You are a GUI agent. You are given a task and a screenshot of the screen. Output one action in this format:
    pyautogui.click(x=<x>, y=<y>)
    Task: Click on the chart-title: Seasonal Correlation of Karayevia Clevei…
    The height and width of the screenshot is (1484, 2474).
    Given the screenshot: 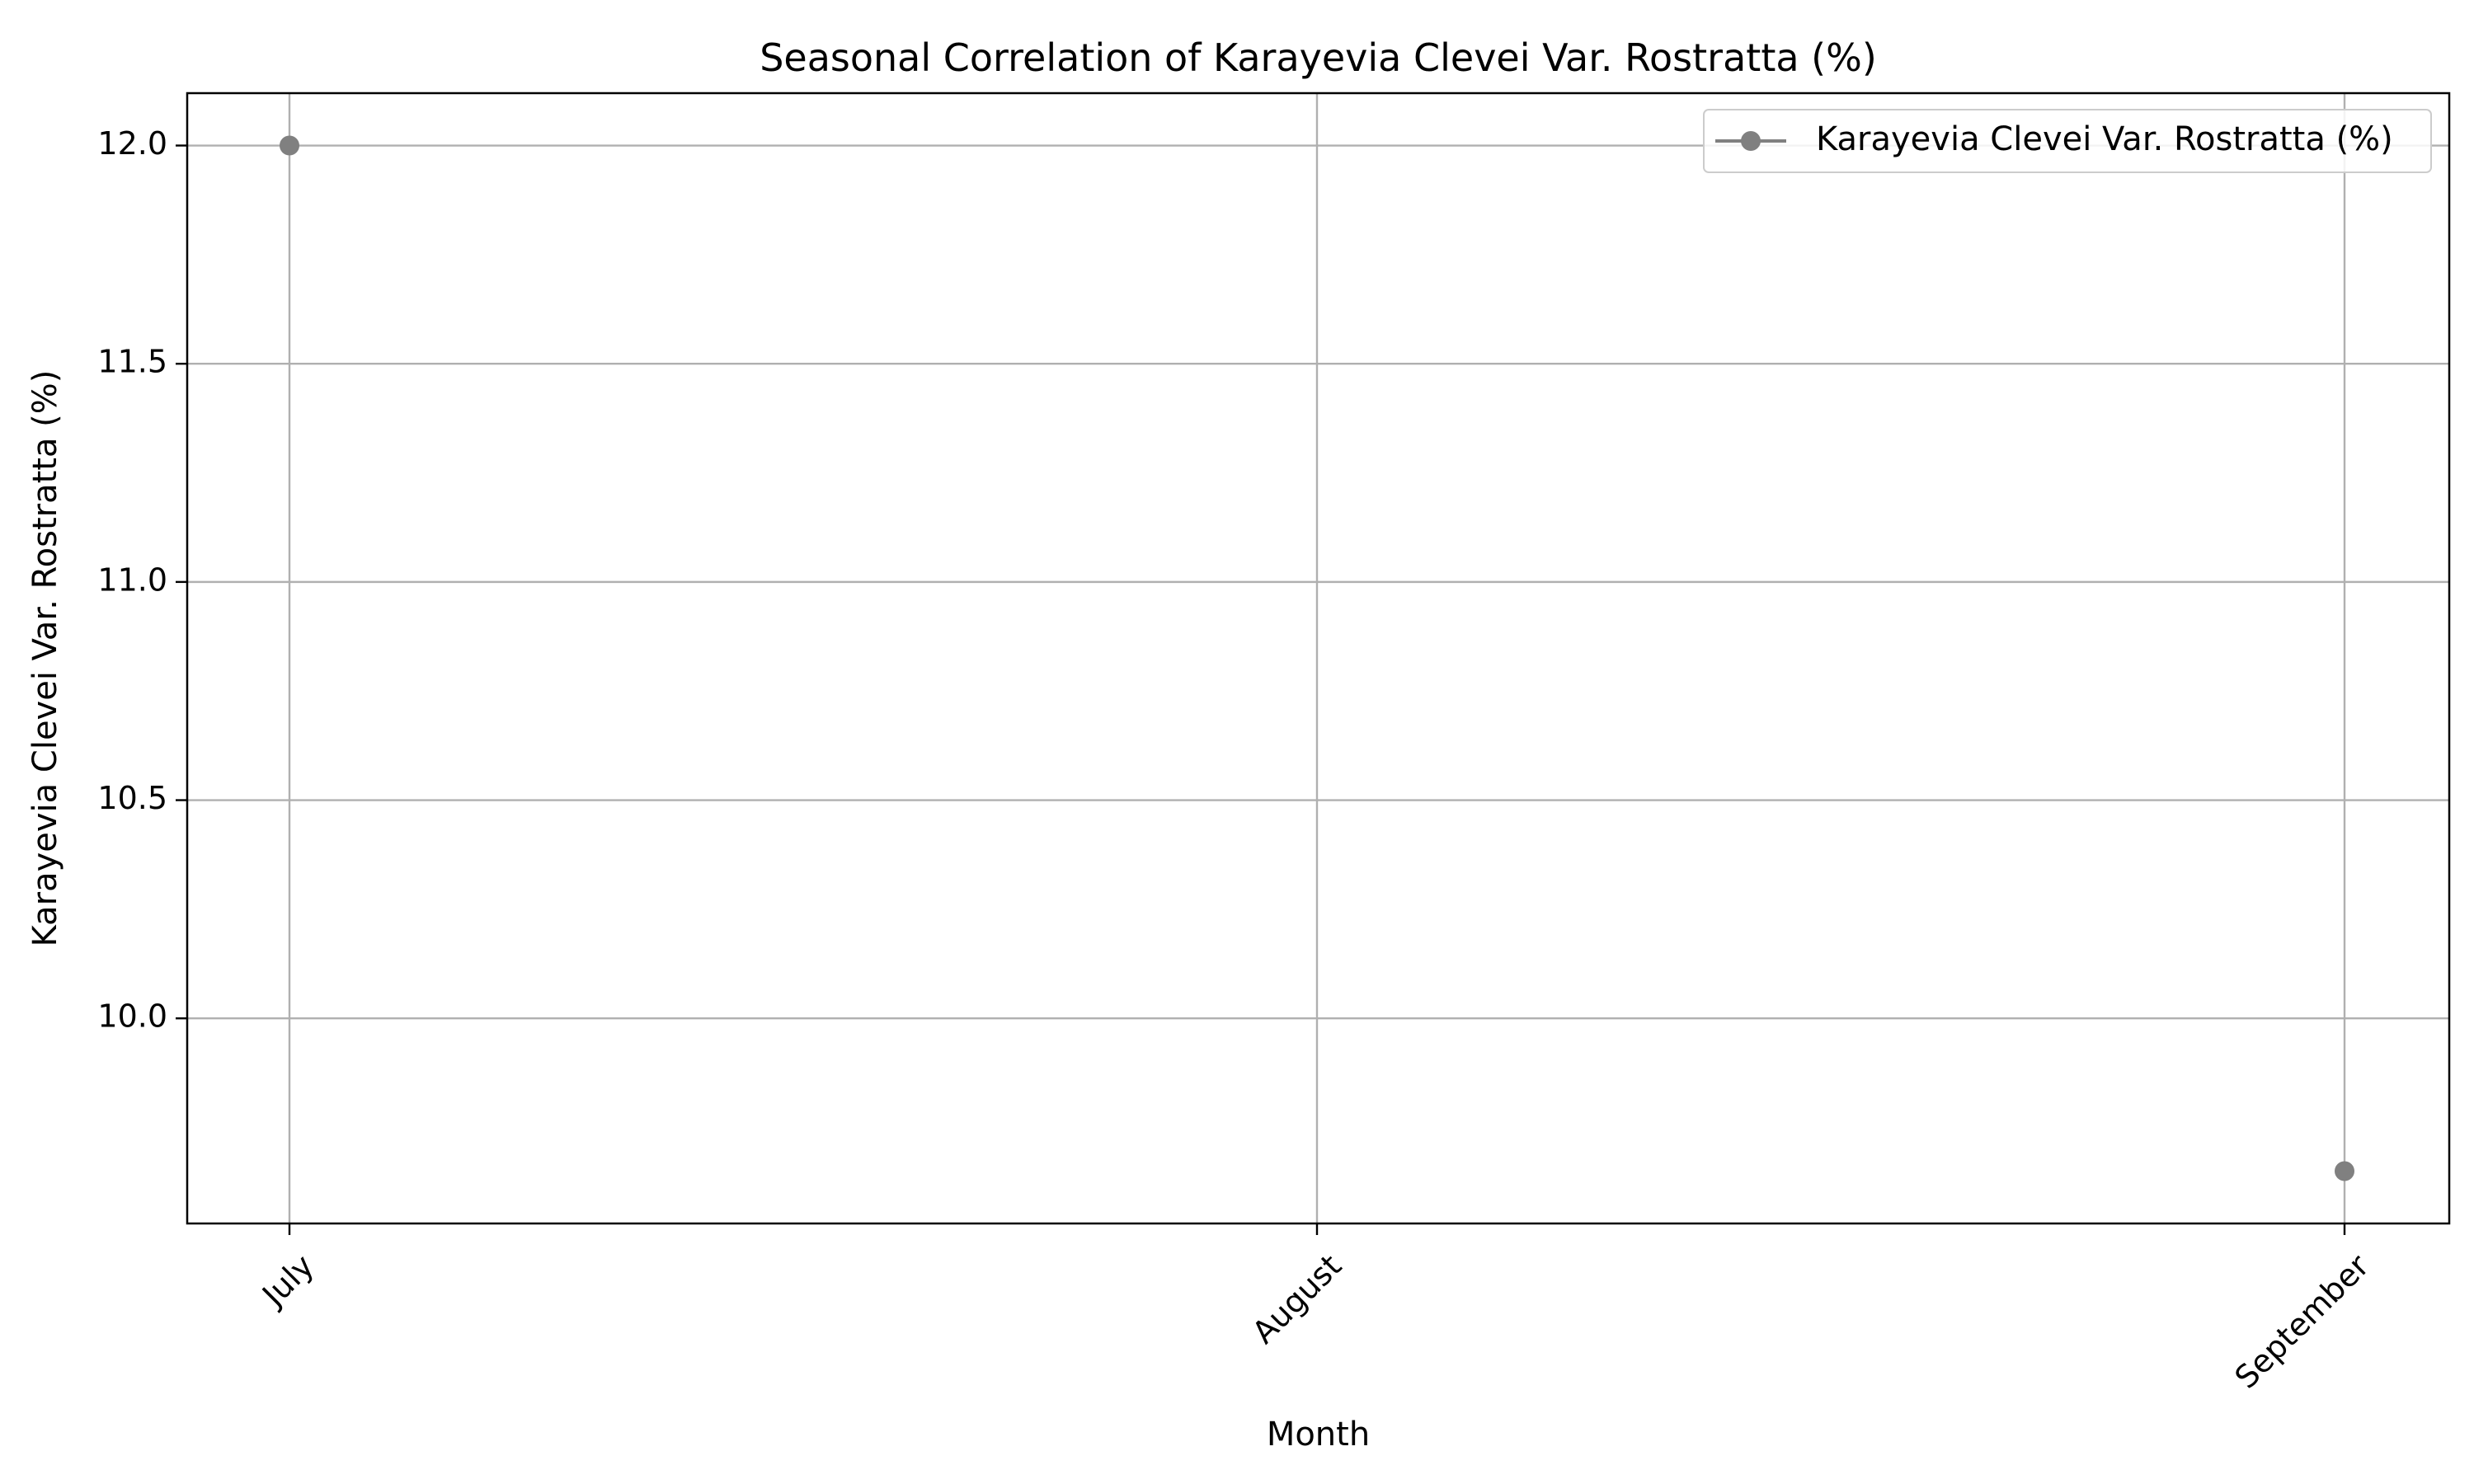 What is the action you would take?
    pyautogui.click(x=1318, y=58)
    